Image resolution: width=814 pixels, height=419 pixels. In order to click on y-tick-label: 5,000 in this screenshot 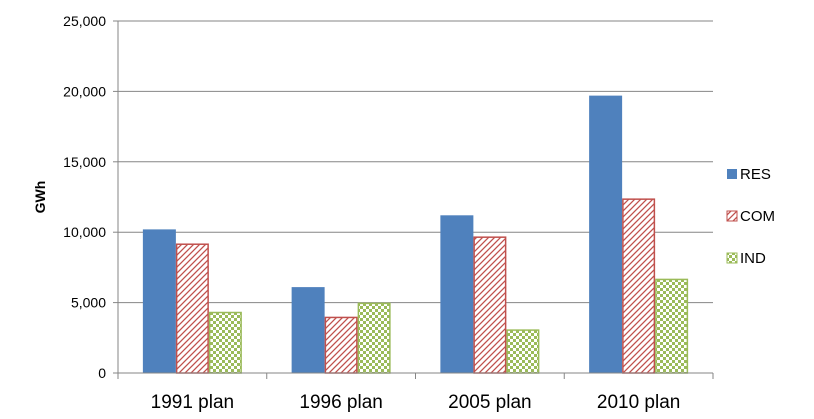, I will do `click(88, 303)`.